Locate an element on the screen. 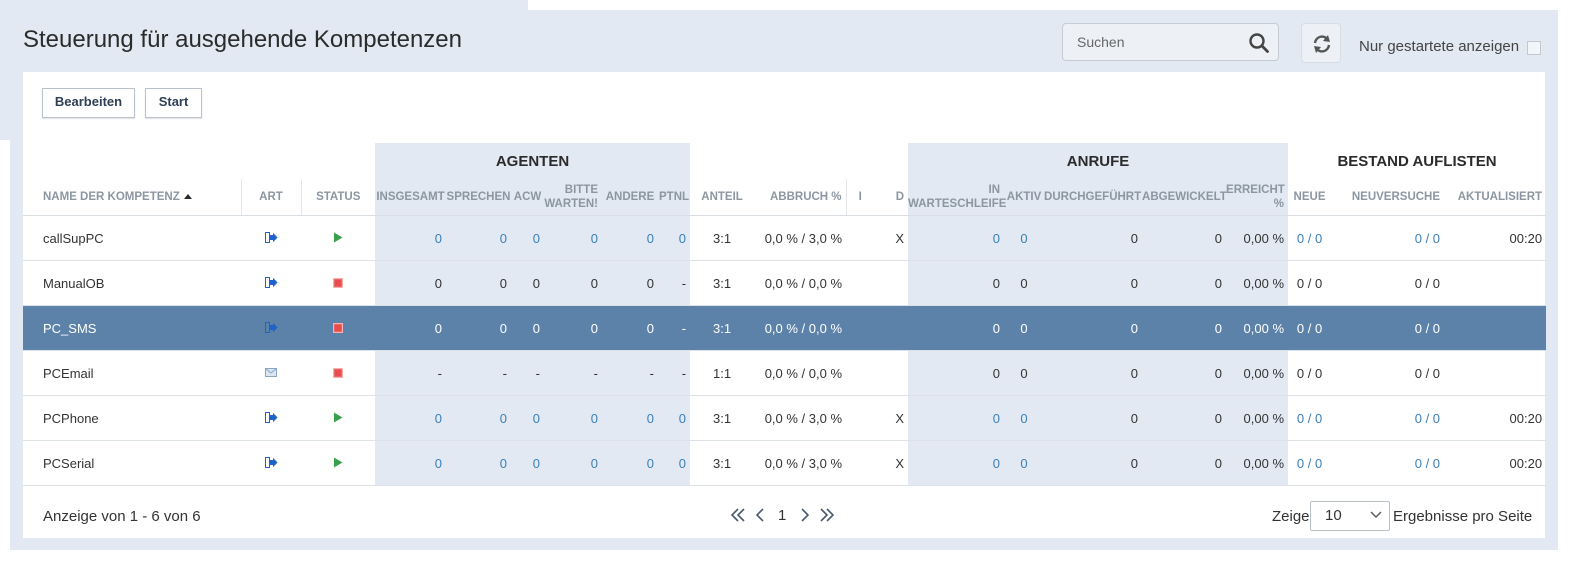 This screenshot has width=1576, height=566. only-started-label: Nur gestartete anzeigen is located at coordinates (1439, 46).